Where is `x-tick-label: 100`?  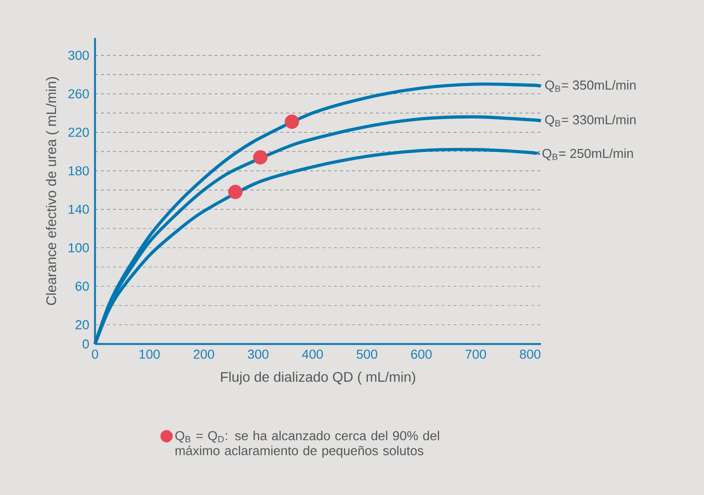 x-tick-label: 100 is located at coordinates (150, 354).